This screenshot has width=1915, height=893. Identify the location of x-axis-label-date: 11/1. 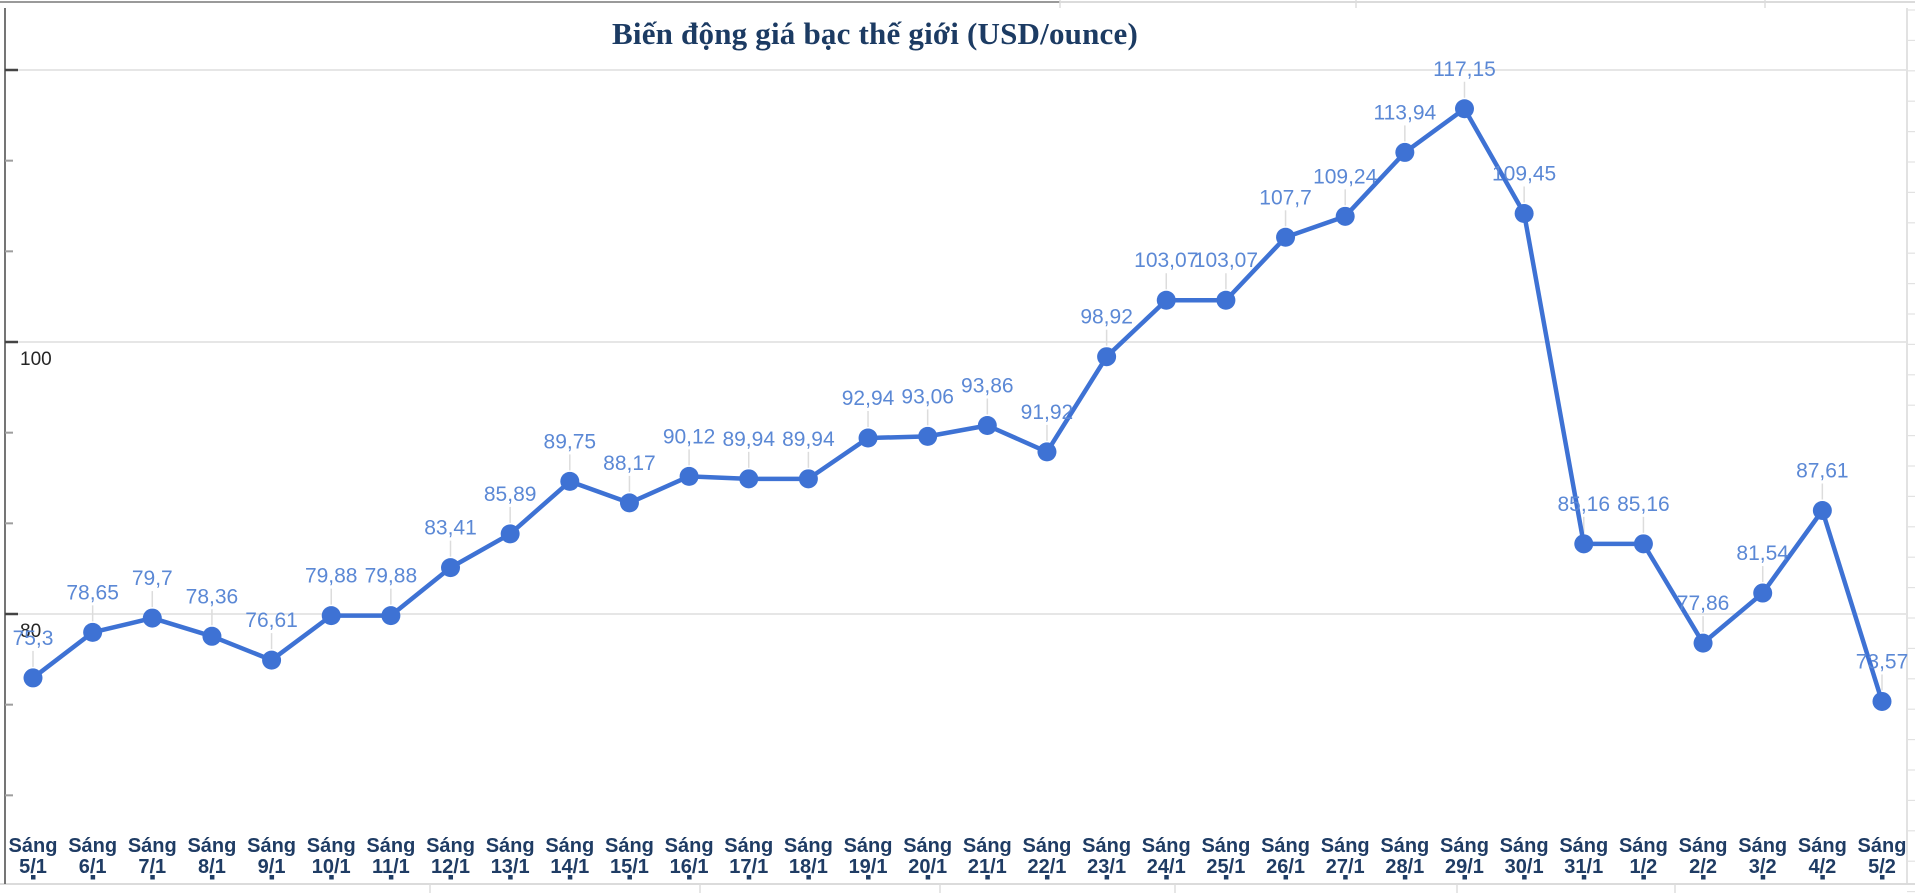
(391, 867).